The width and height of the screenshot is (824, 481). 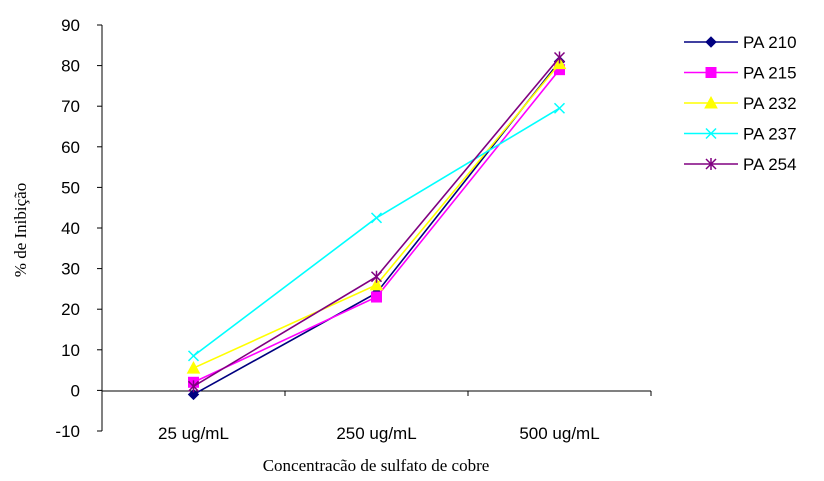 What do you see at coordinates (193, 433) in the screenshot?
I see `x-tick-label: 25 ug/mL` at bounding box center [193, 433].